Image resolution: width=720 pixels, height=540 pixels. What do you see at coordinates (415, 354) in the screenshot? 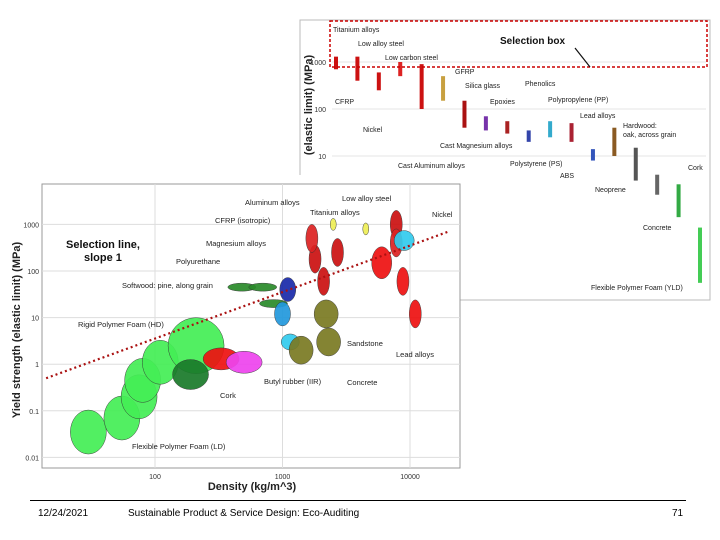
I see `annotation-lead-alloys: Lead alloys` at bounding box center [415, 354].